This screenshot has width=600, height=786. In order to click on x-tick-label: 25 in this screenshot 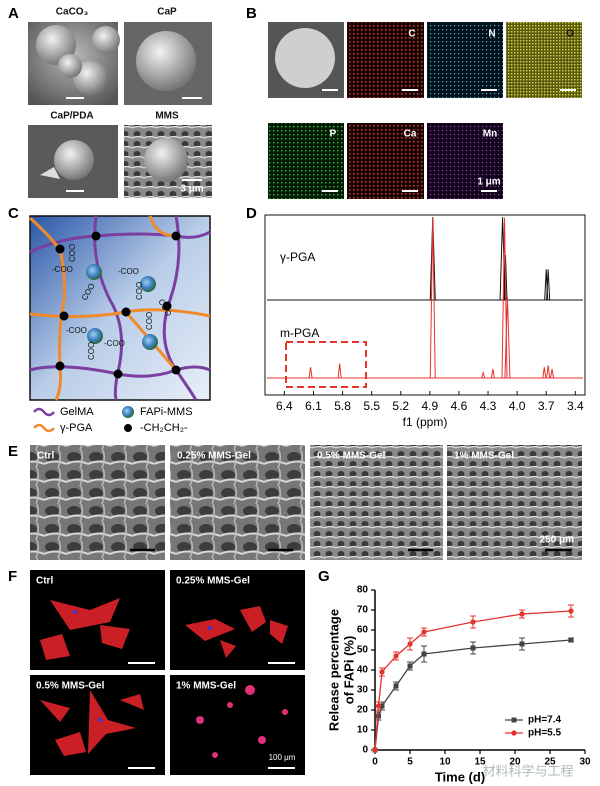, I will do `click(550, 762)`.